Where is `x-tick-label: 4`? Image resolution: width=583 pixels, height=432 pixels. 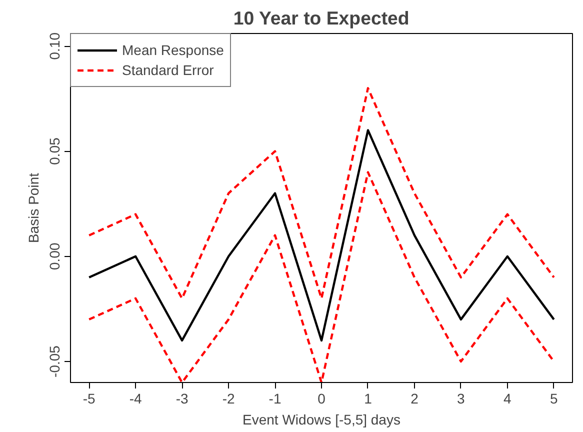 x-tick-label: 4 is located at coordinates (508, 398).